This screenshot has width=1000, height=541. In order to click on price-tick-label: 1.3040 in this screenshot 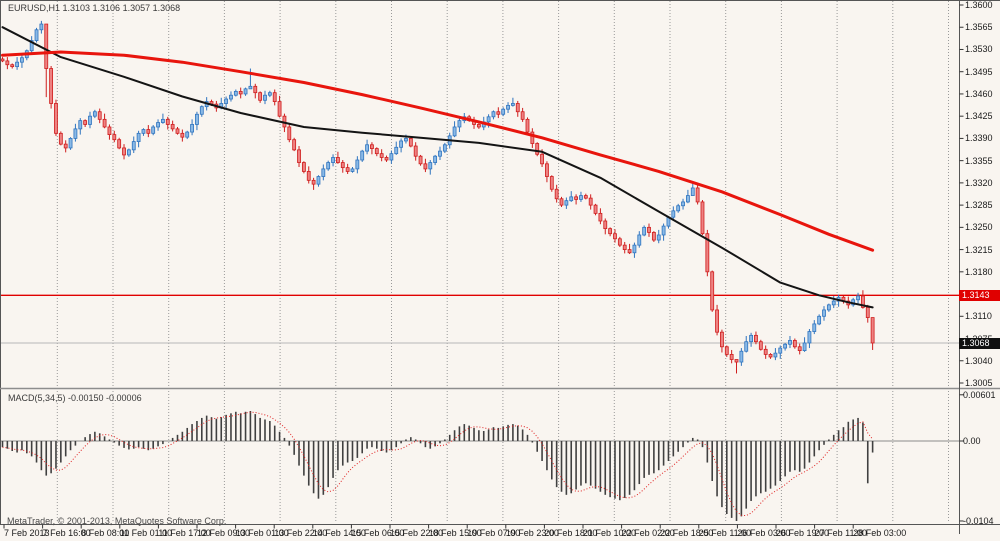, I will do `click(979, 360)`.